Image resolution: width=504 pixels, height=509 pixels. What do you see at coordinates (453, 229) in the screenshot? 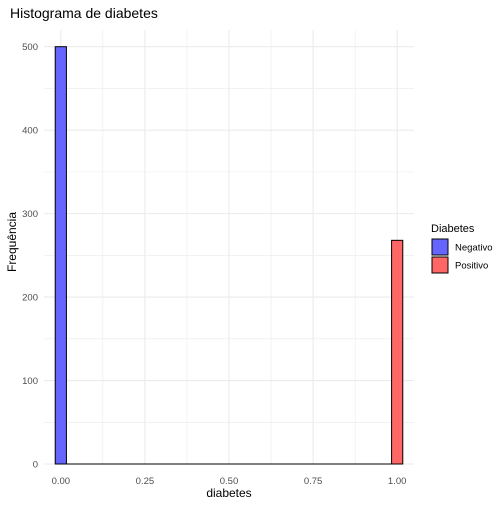
I see `legend-title: Diabetes` at bounding box center [453, 229].